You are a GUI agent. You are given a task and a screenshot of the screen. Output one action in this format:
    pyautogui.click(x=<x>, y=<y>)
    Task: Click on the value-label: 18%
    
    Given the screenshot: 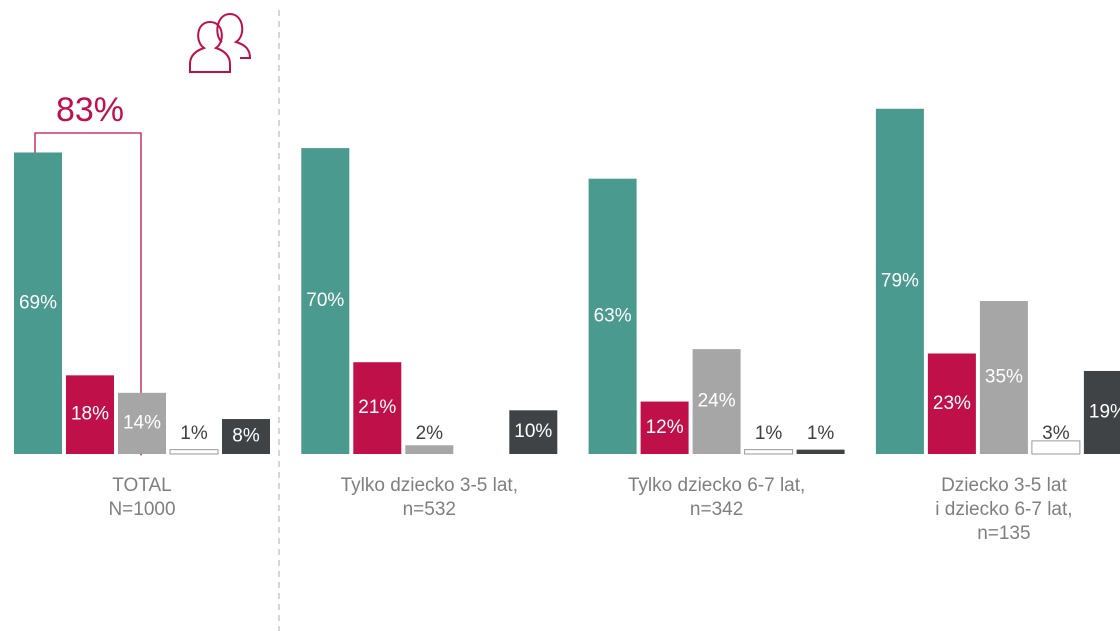 What is the action you would take?
    pyautogui.click(x=90, y=414)
    